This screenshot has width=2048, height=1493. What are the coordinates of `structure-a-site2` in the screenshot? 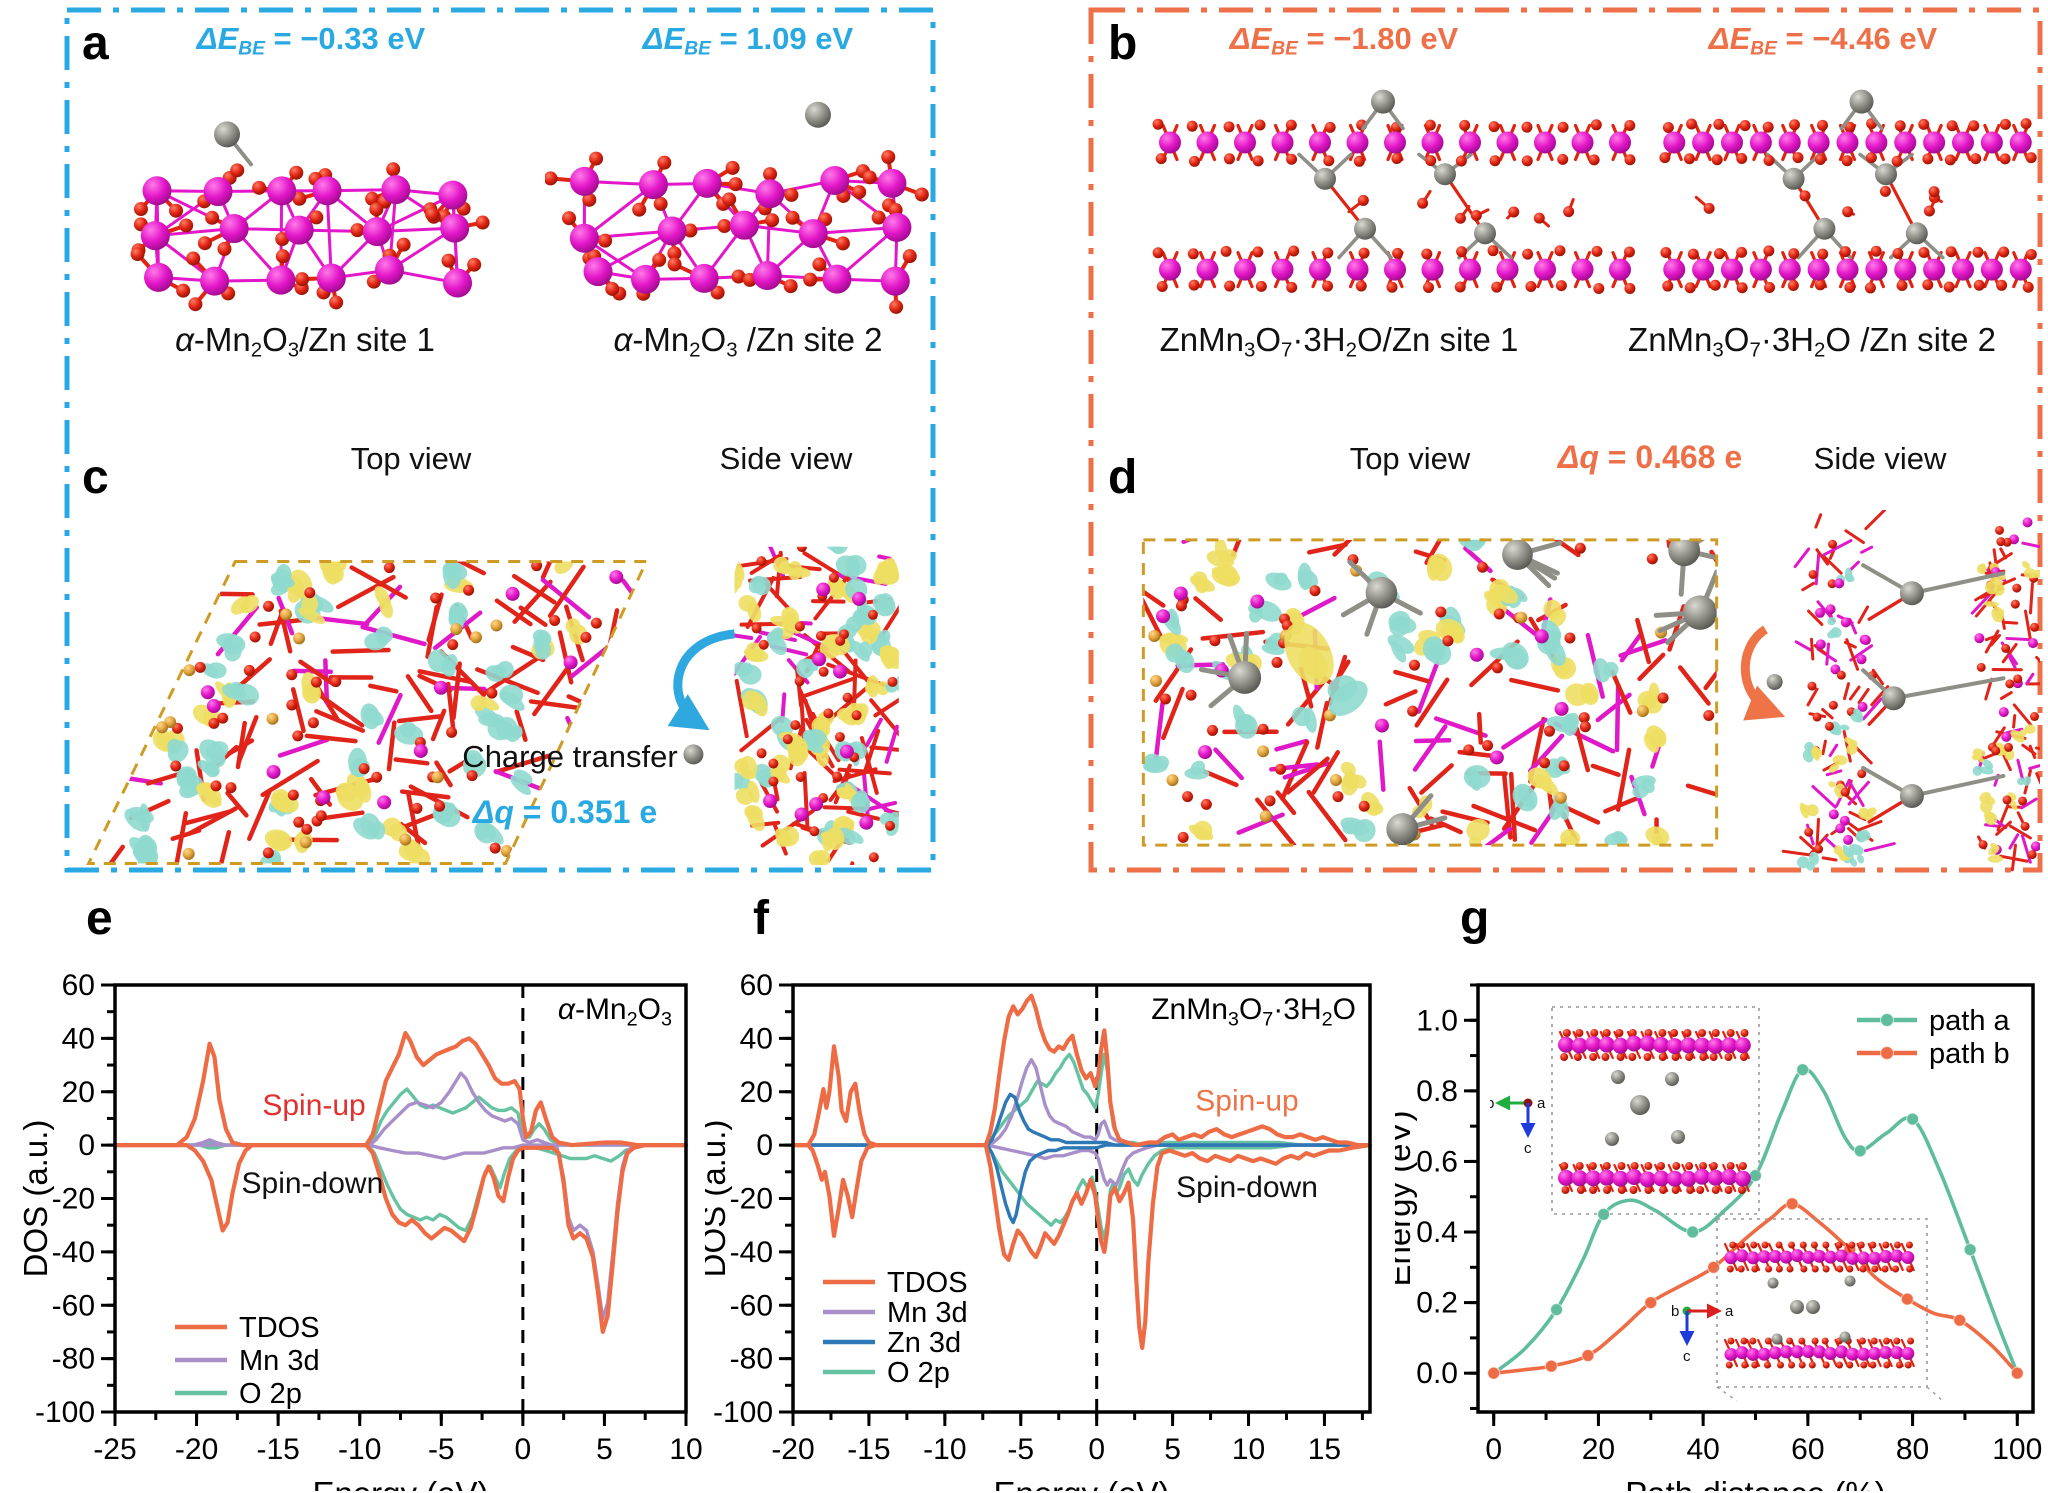 It's located at (737, 207).